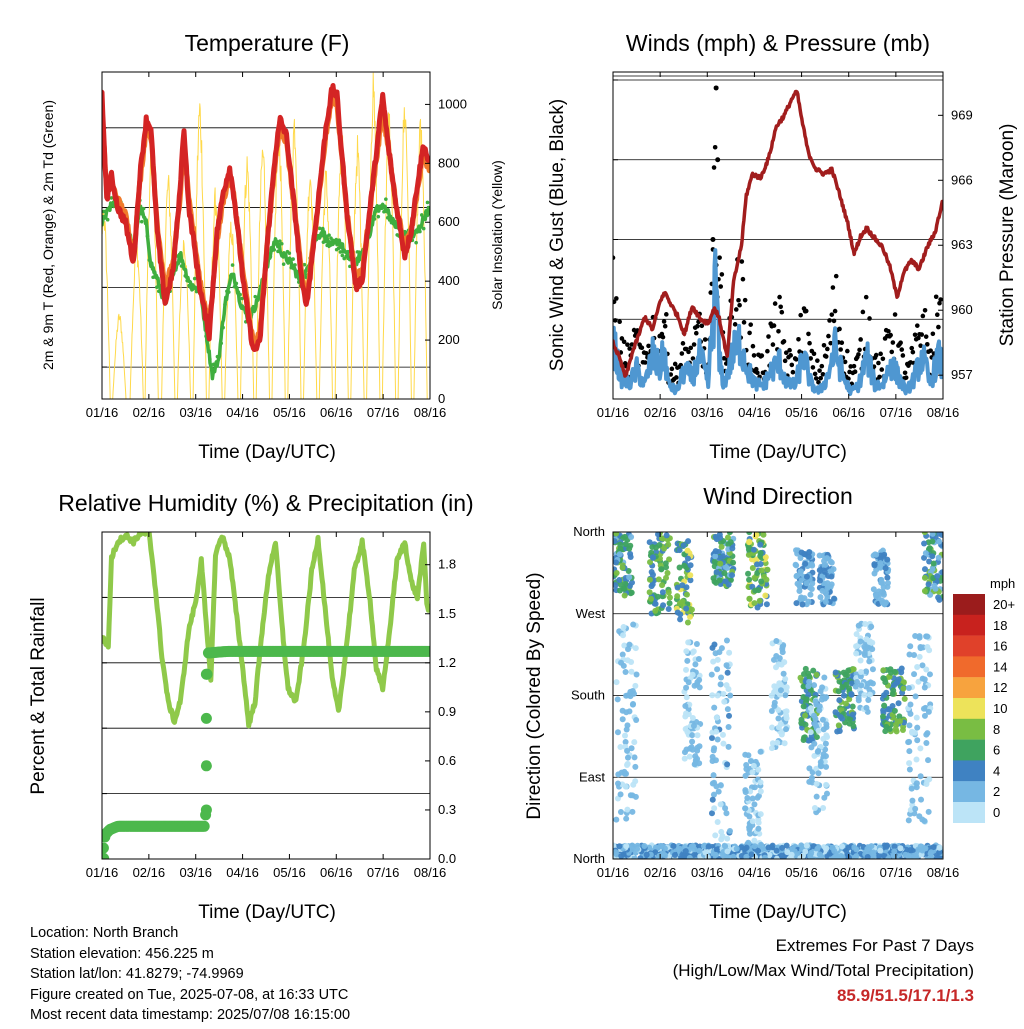 Image resolution: width=1024 pixels, height=1029 pixels. What do you see at coordinates (383, 872) in the screenshot?
I see `humidity-xtick-label: 07/16` at bounding box center [383, 872].